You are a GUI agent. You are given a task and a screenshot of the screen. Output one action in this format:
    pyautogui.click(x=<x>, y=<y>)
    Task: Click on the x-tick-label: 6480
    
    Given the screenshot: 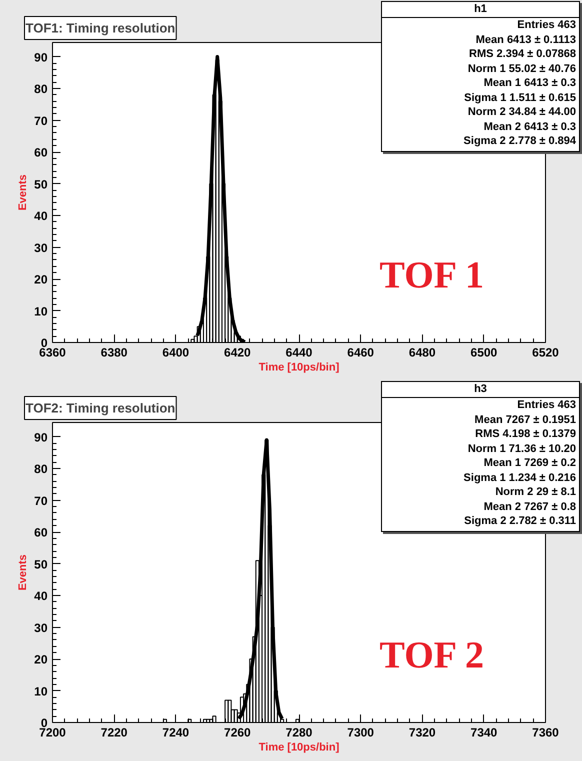 What is the action you would take?
    pyautogui.click(x=422, y=353)
    